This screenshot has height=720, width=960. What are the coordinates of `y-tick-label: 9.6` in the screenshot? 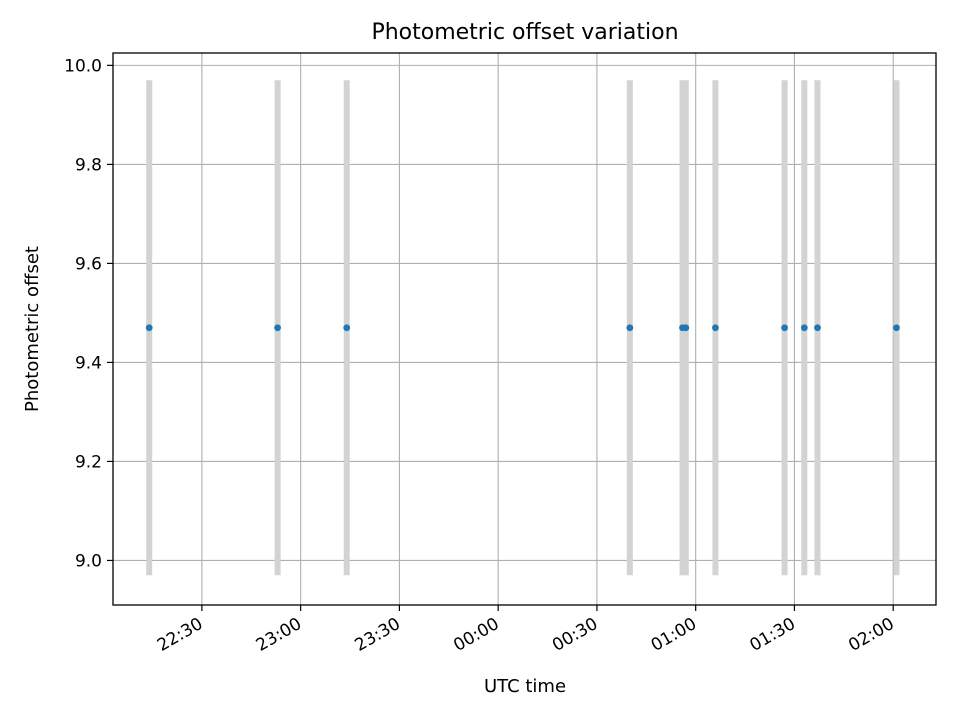 It's located at (88, 264).